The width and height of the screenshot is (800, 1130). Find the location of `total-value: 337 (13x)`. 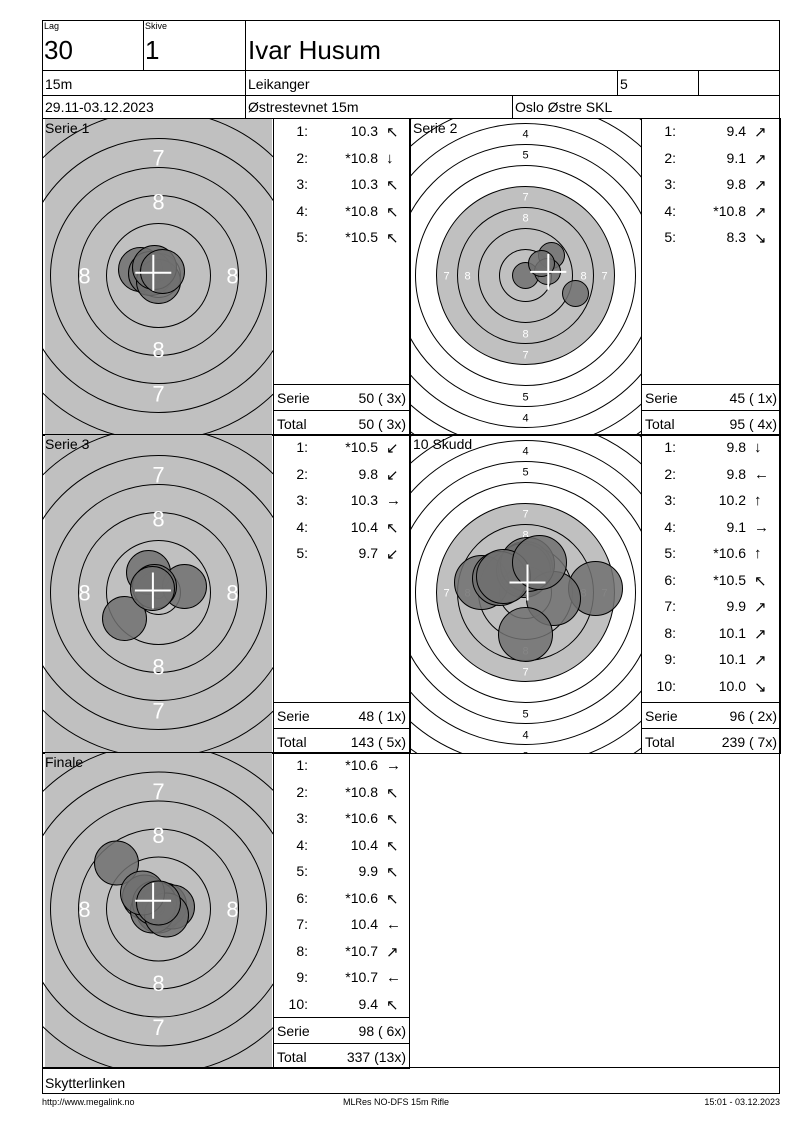

total-value: 337 (13x) is located at coordinates (376, 1057).